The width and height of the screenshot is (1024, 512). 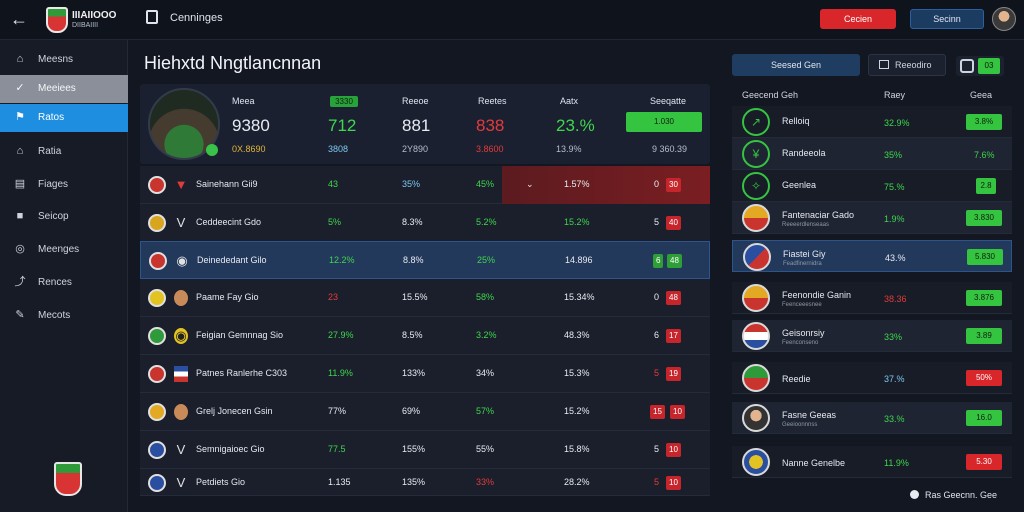 I want to click on list-item: Geisonrsiy Feenconseno 33% 3.89, so click(x=872, y=336).